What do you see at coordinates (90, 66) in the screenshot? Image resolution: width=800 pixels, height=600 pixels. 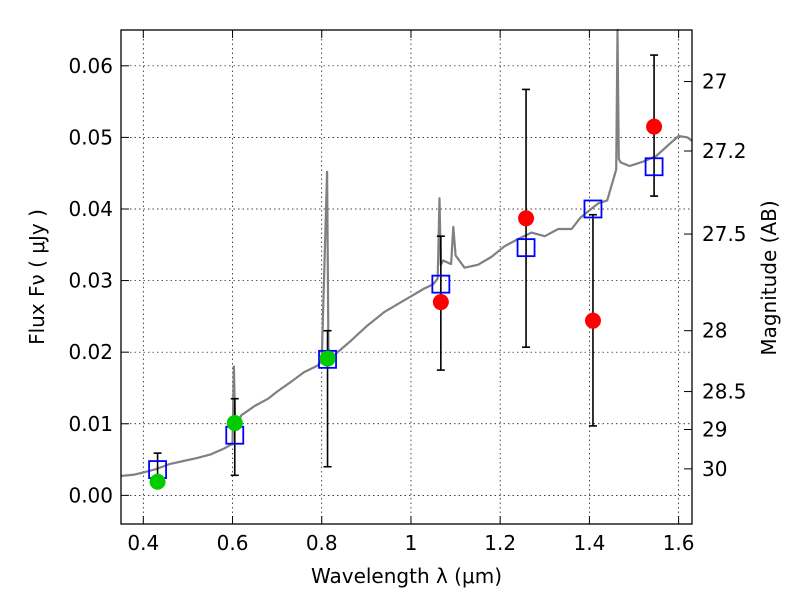 I see `y-tick-label: 0.06` at bounding box center [90, 66].